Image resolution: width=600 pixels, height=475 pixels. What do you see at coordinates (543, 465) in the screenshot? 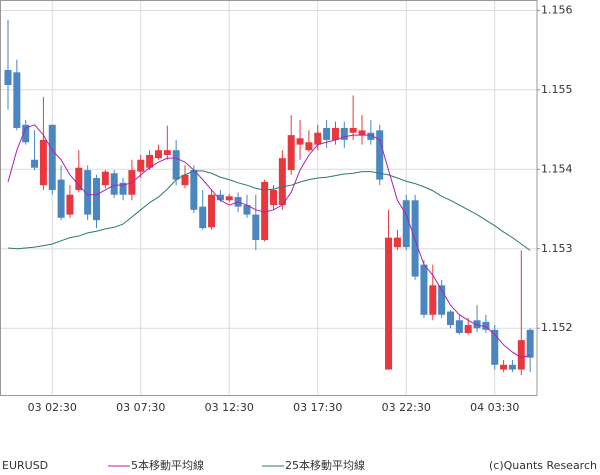
I see `credit: (c)Quants Research` at bounding box center [543, 465].